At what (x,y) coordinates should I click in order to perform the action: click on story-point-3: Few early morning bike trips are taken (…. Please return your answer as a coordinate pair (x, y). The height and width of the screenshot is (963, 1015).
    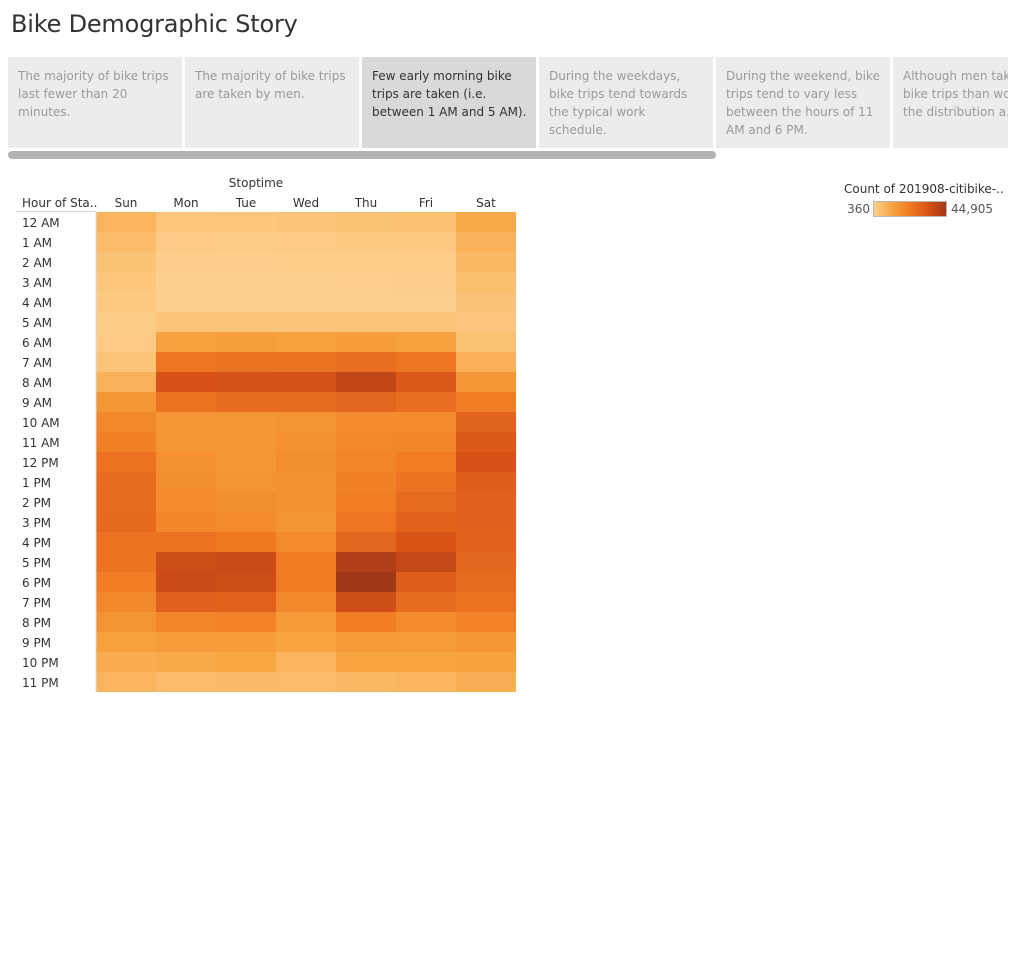
    Looking at the image, I should click on (449, 102).